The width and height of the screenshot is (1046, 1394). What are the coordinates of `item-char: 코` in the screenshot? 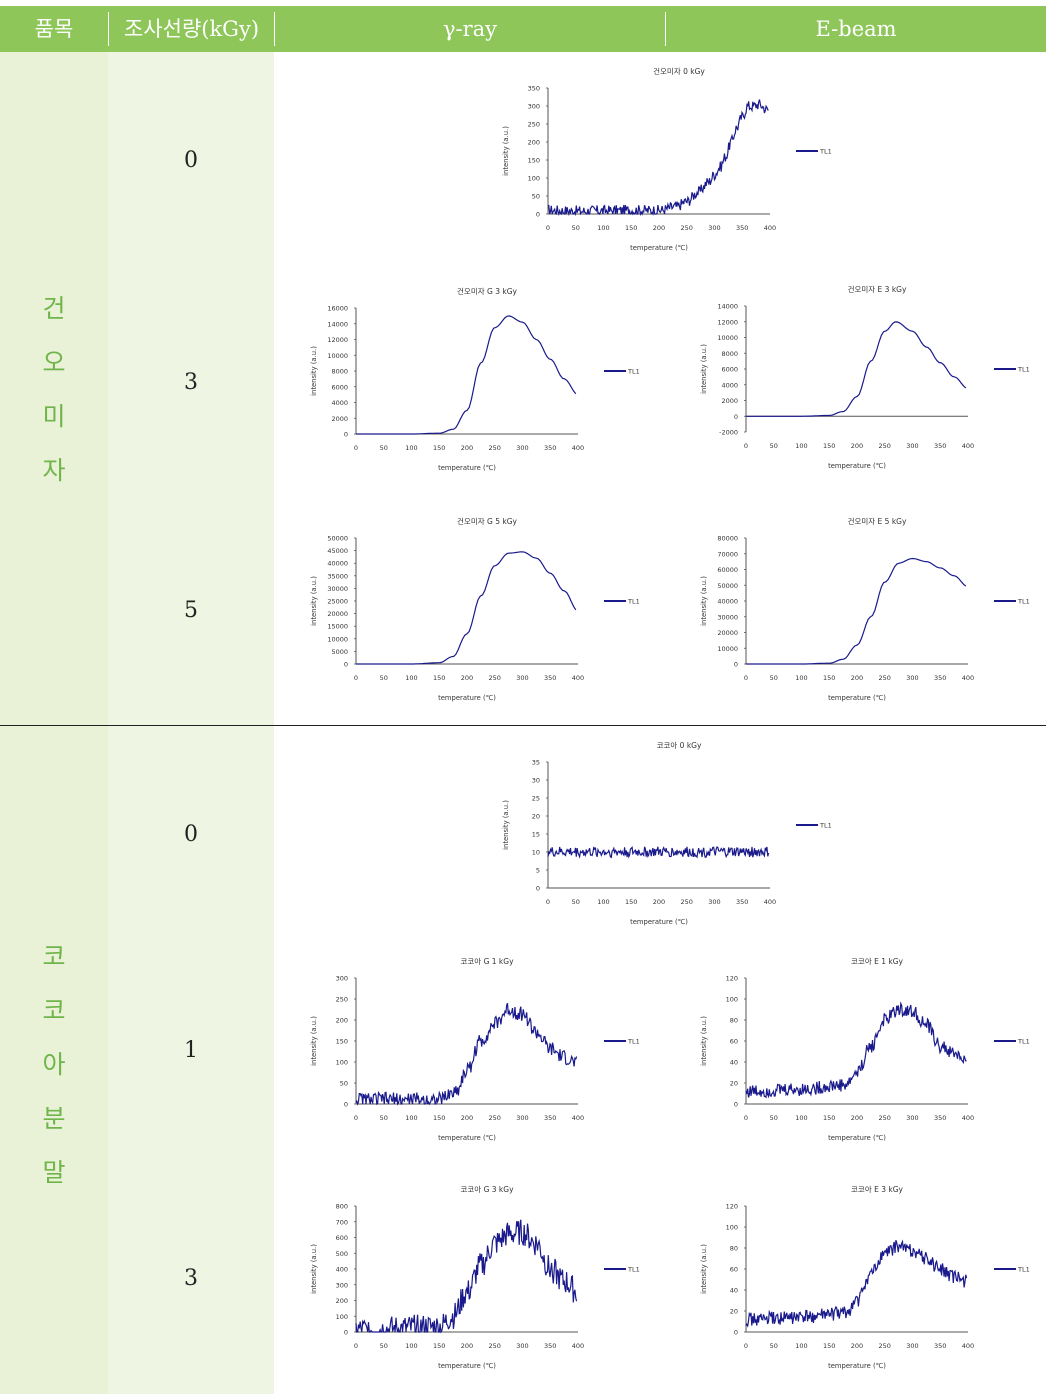 It's located at (54, 1010).